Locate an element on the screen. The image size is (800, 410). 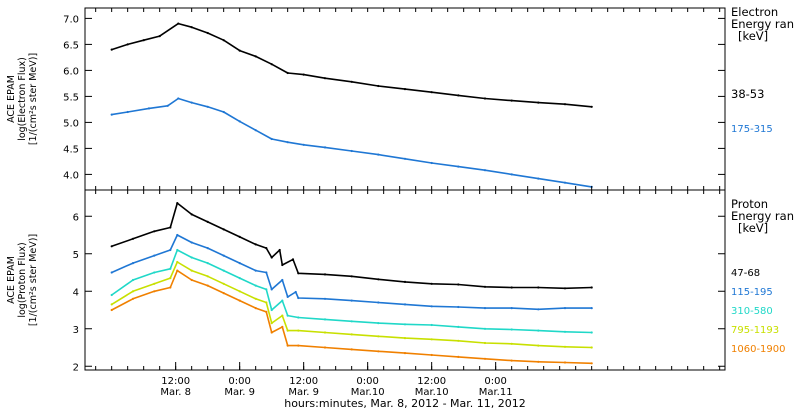
x-tick-date: Mar. 9 is located at coordinates (303, 392).